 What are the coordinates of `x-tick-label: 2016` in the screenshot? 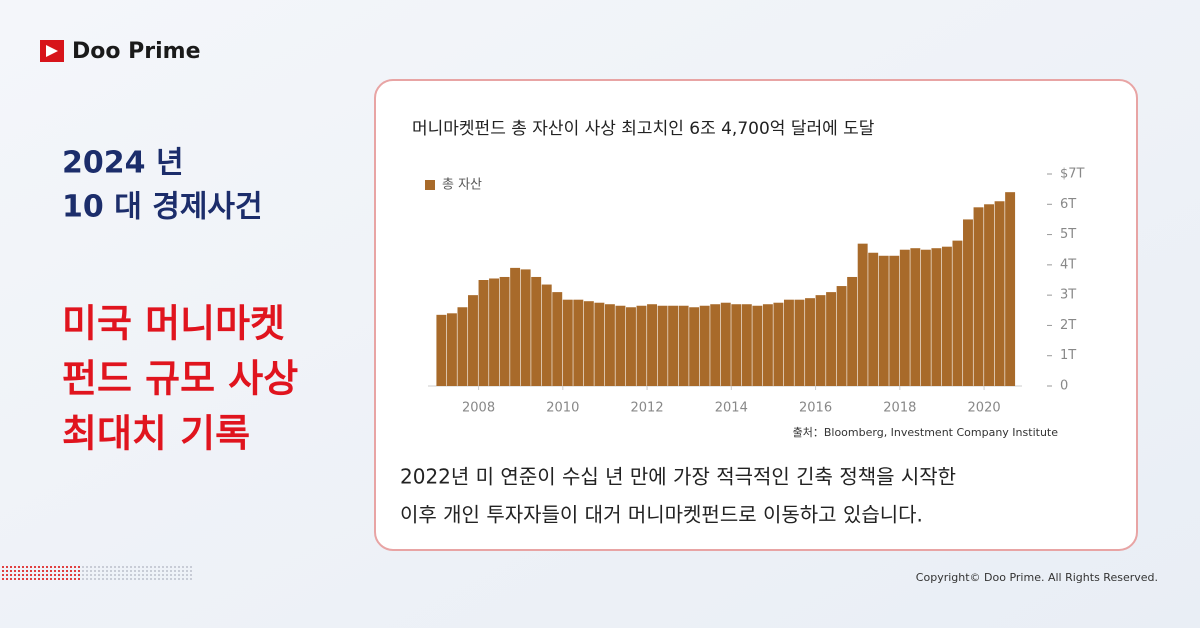 It's located at (815, 408).